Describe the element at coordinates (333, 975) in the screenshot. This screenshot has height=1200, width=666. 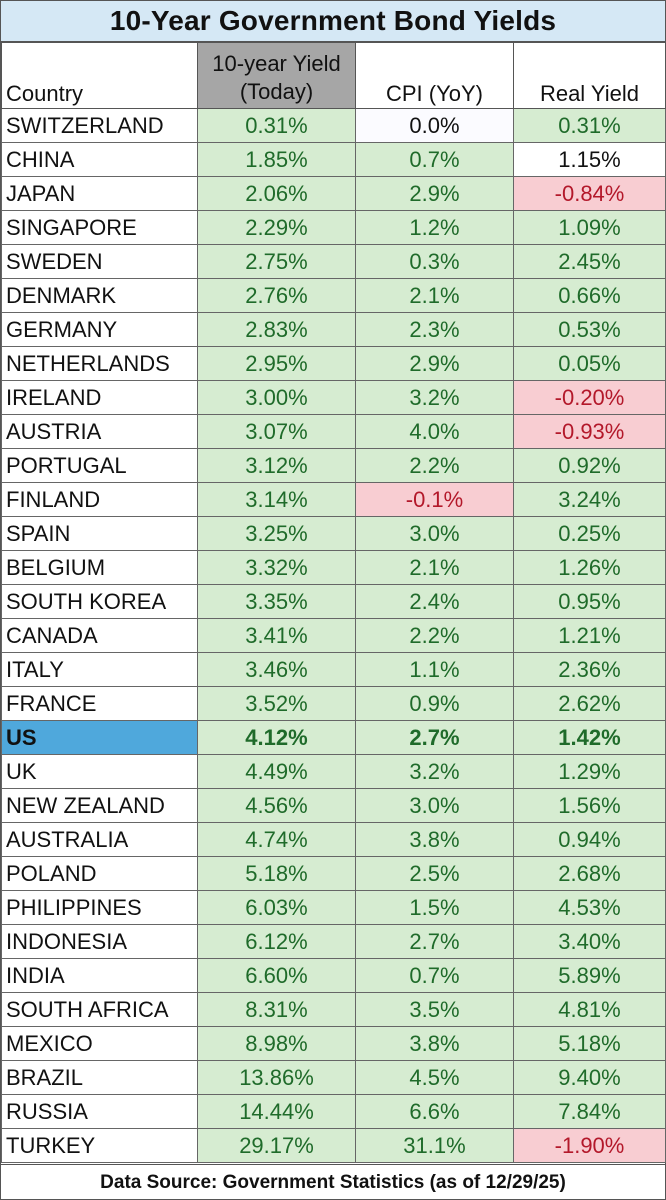
I see `table-row: INDIA 6.60% 0.7% 5.89%` at that location.